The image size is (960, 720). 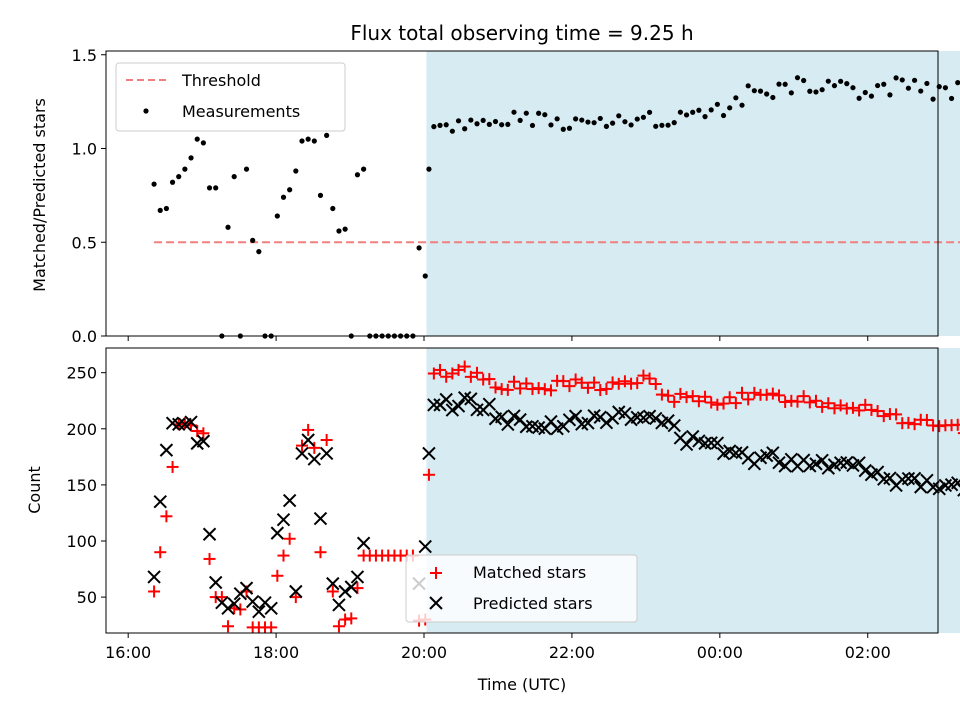 I want to click on chart-title: Flux total observing time = 9.25 h, so click(x=521, y=33).